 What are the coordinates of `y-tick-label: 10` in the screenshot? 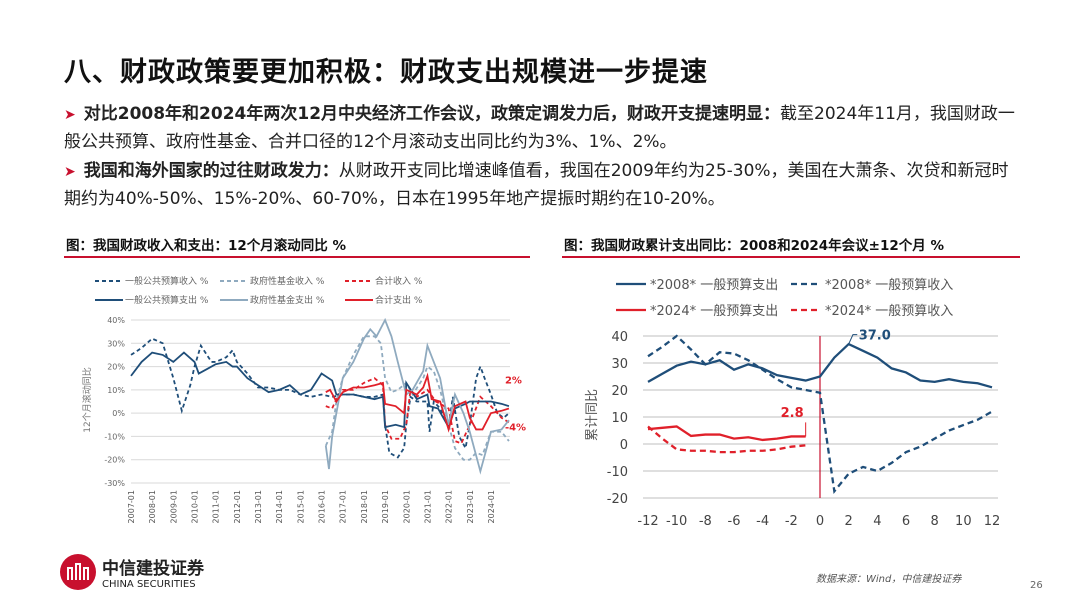 It's located at (619, 418).